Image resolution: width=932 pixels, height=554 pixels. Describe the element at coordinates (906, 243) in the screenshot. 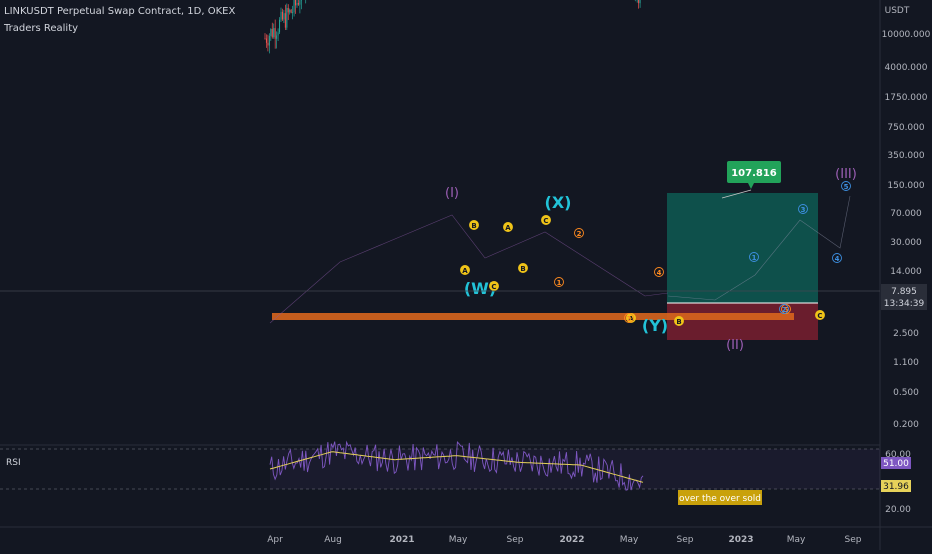

I see `y-tick-label: 30.000` at that location.